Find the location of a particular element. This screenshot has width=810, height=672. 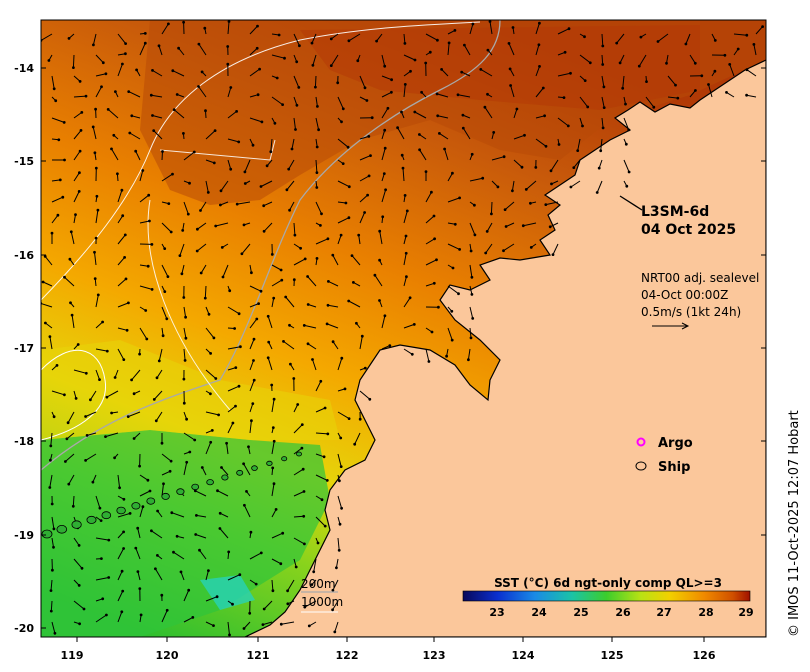

colorbar-tick: 26 is located at coordinates (623, 612).